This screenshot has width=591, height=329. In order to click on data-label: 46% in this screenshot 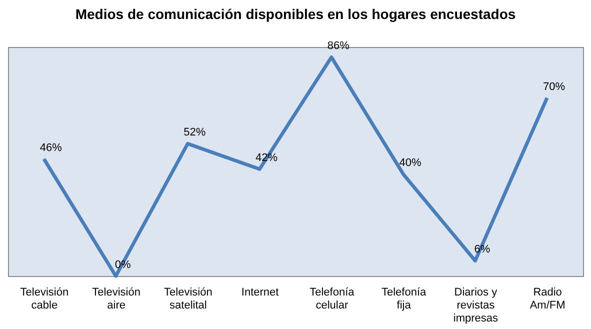, I will do `click(51, 148)`.